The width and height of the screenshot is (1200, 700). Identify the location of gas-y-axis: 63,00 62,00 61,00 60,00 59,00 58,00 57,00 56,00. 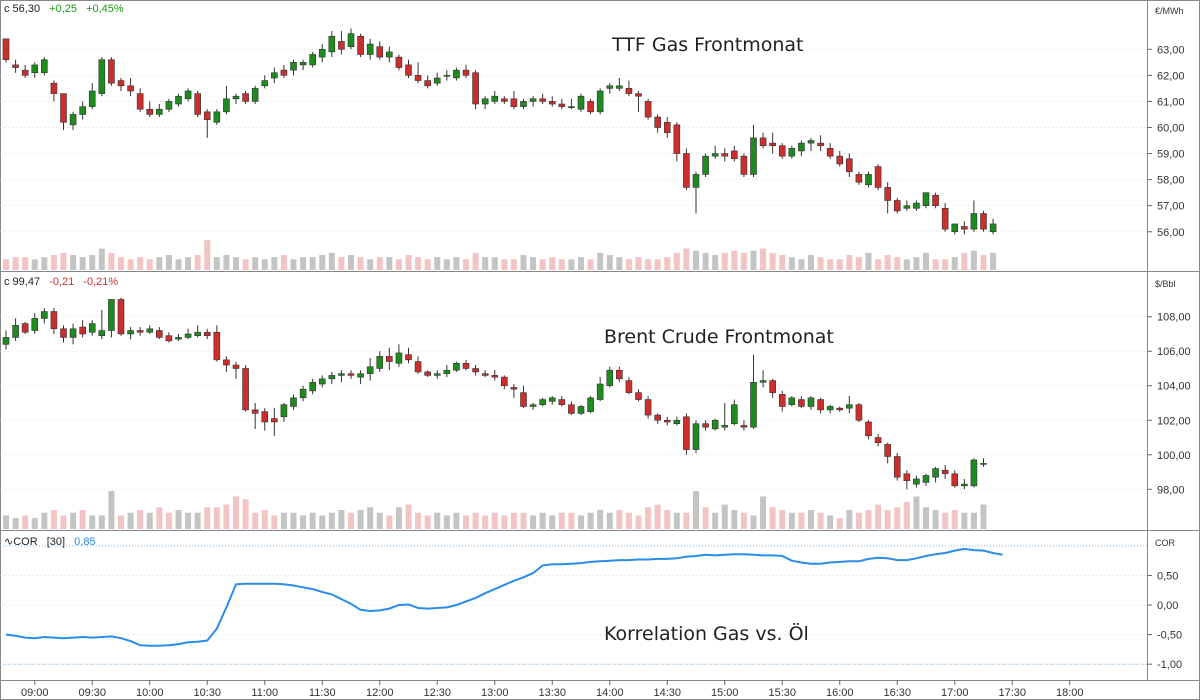
(1166, 141).